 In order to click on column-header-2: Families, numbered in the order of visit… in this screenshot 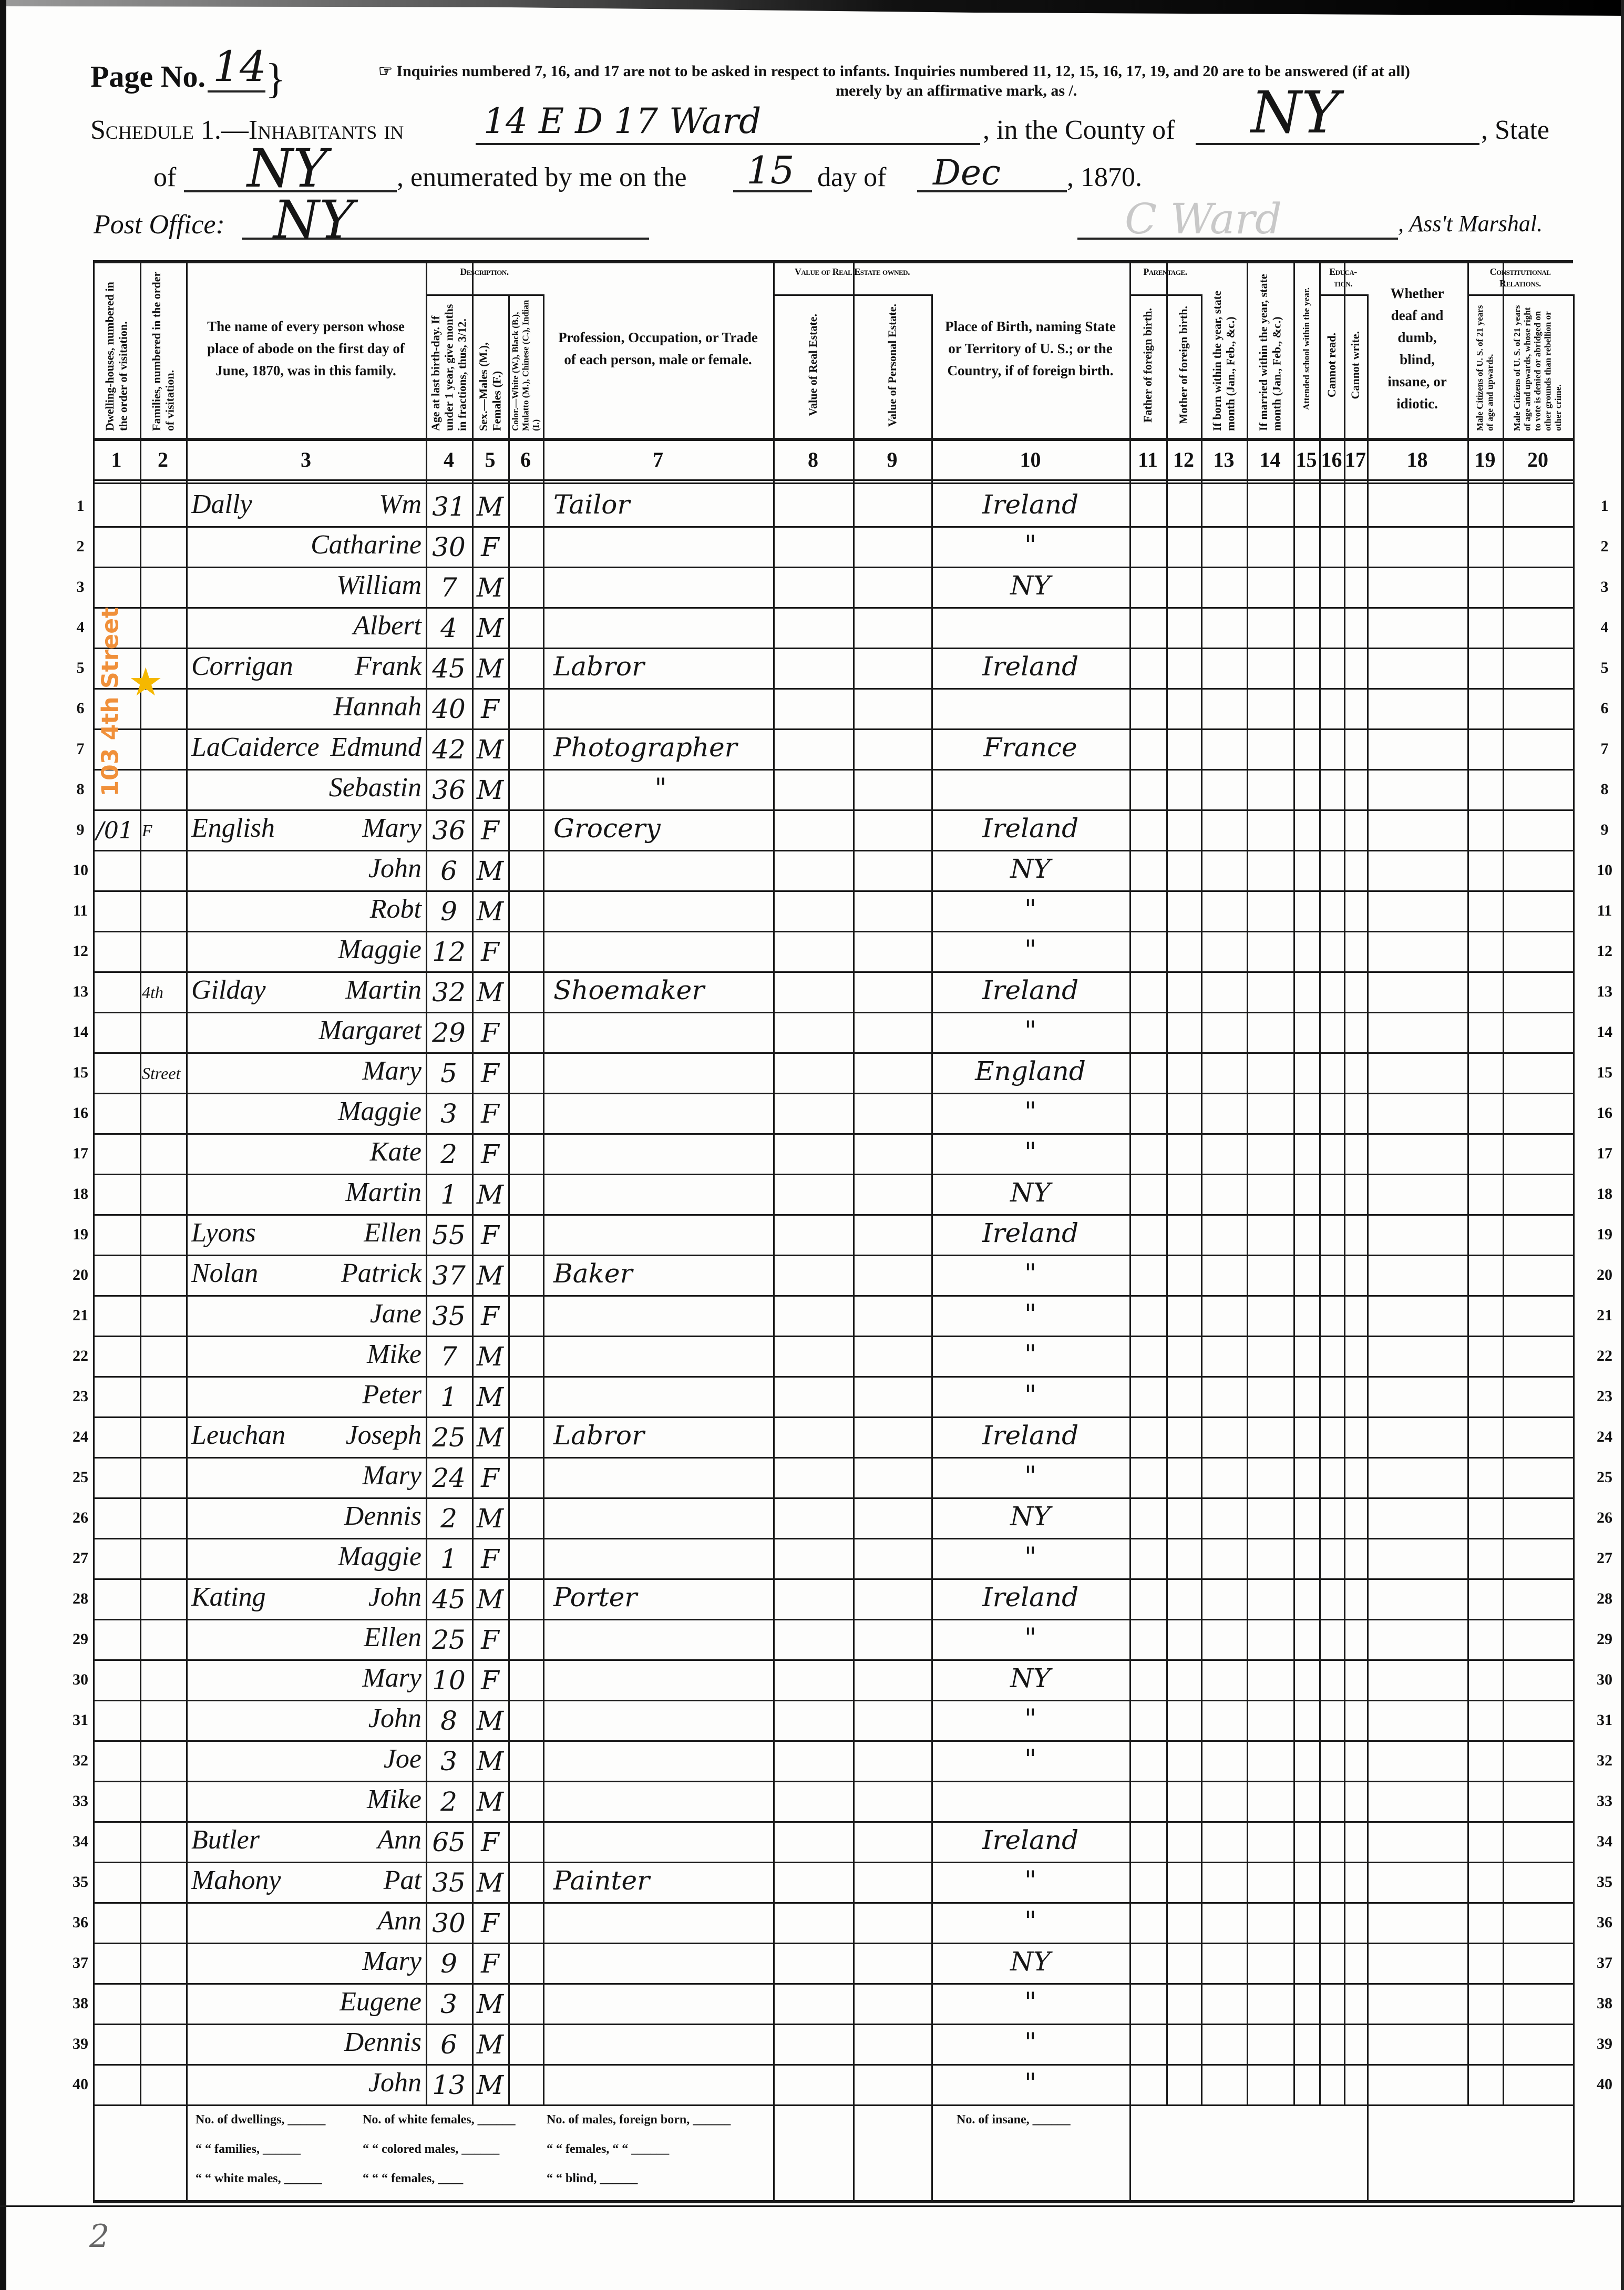, I will do `click(163, 349)`.